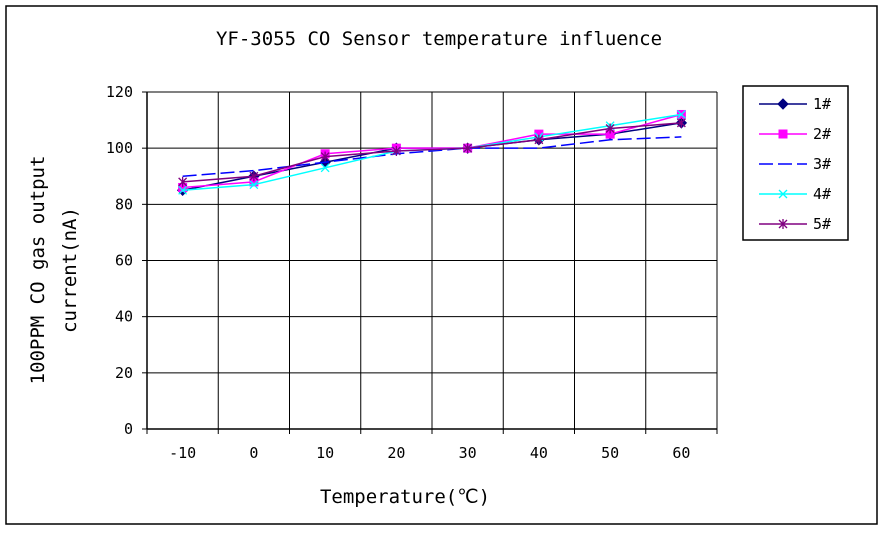 Image resolution: width=883 pixels, height=537 pixels. I want to click on x-tick-label: 10, so click(325, 453).